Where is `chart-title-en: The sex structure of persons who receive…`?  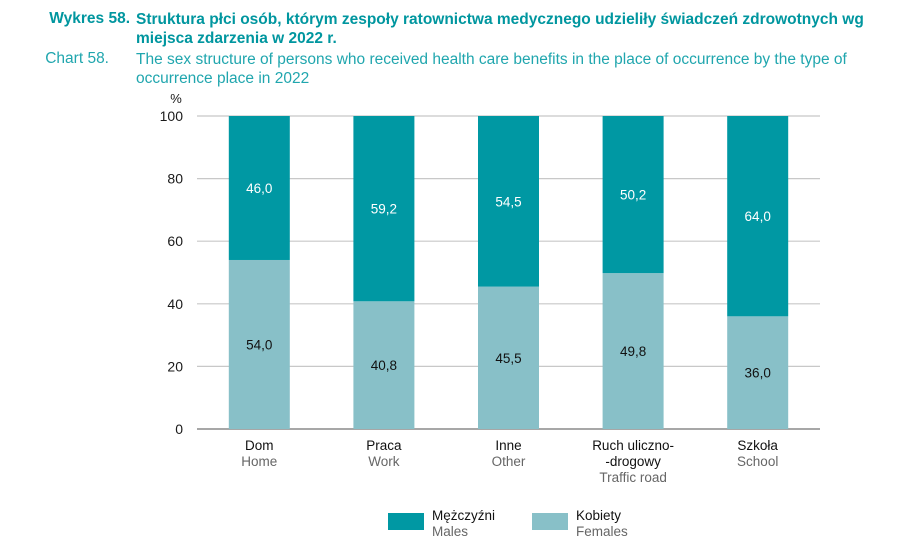 chart-title-en: The sex structure of persons who receive… is located at coordinates (491, 69).